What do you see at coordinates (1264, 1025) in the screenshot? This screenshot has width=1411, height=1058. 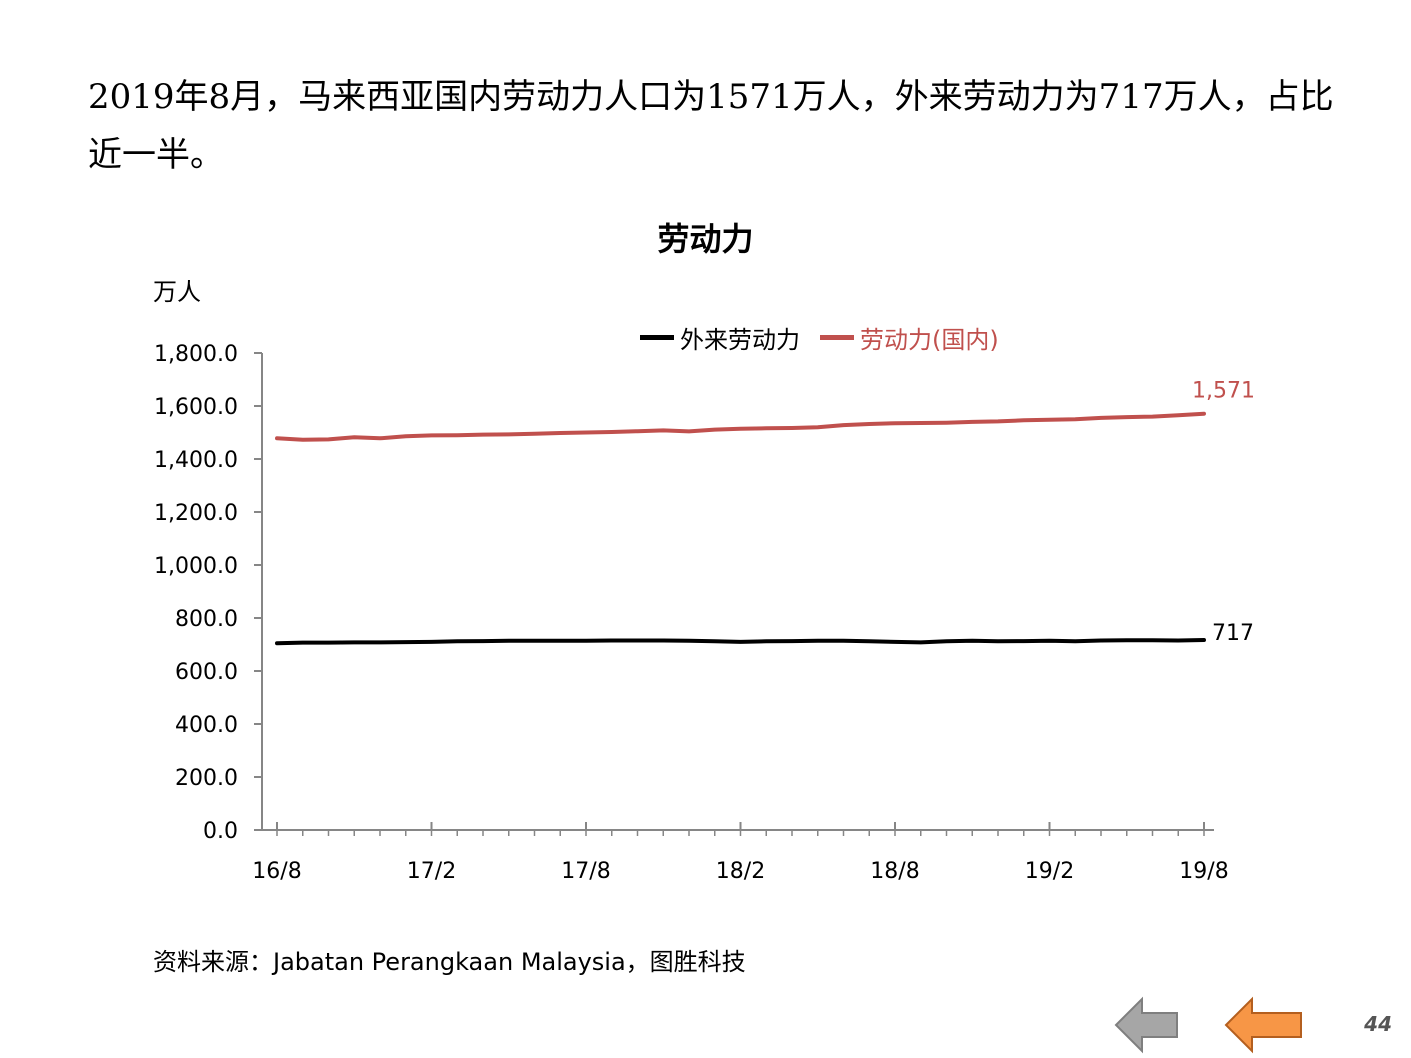 I see `forward-arrow-button` at bounding box center [1264, 1025].